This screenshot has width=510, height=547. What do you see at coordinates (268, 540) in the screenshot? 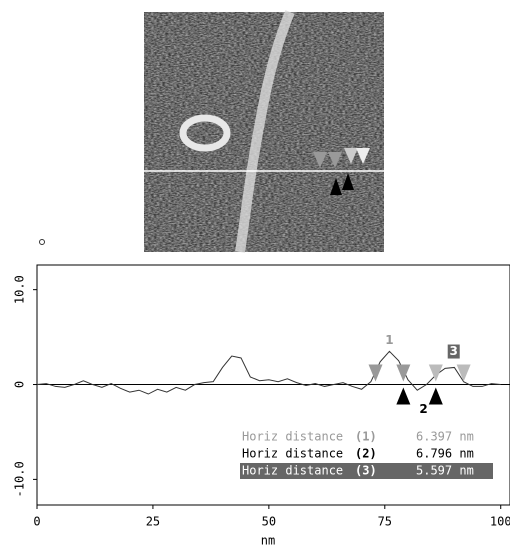
I see `x-axis-label: nm` at bounding box center [268, 540].